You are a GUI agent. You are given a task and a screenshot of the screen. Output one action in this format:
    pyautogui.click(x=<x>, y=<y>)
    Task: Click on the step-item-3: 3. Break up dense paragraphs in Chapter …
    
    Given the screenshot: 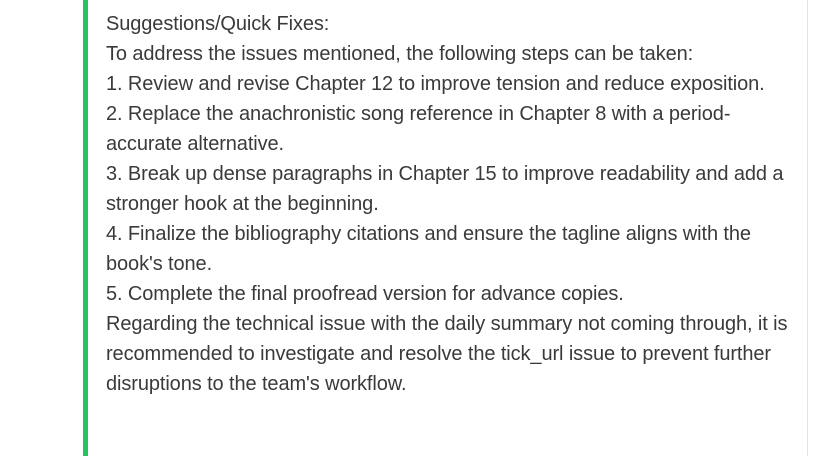 What is the action you would take?
    pyautogui.click(x=445, y=189)
    